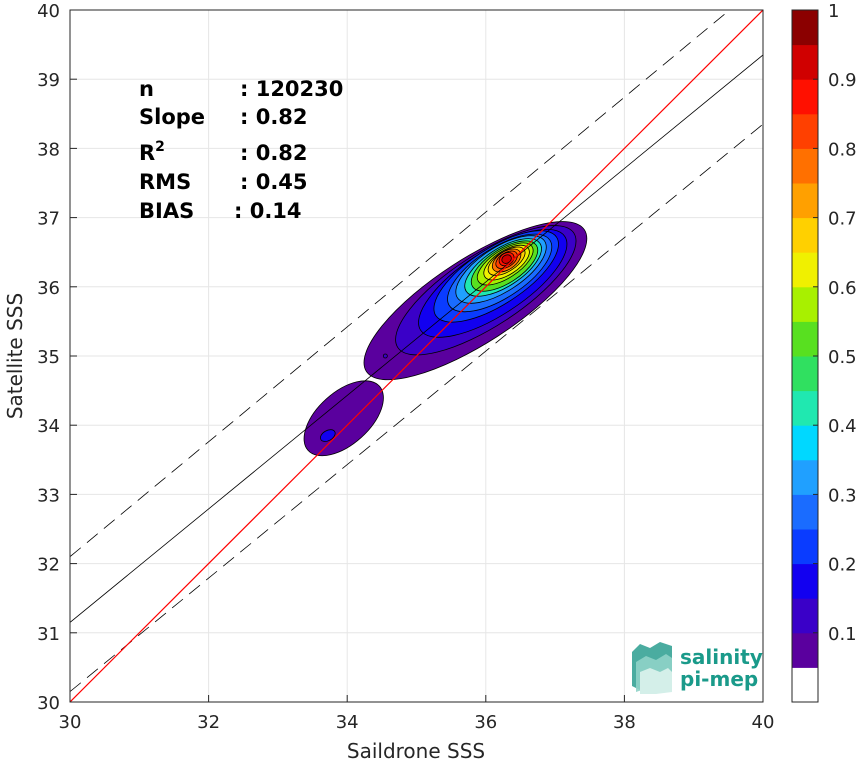 The width and height of the screenshot is (858, 764). Describe the element at coordinates (842, 149) in the screenshot. I see `colorbar-tick-label: 0.8` at that location.